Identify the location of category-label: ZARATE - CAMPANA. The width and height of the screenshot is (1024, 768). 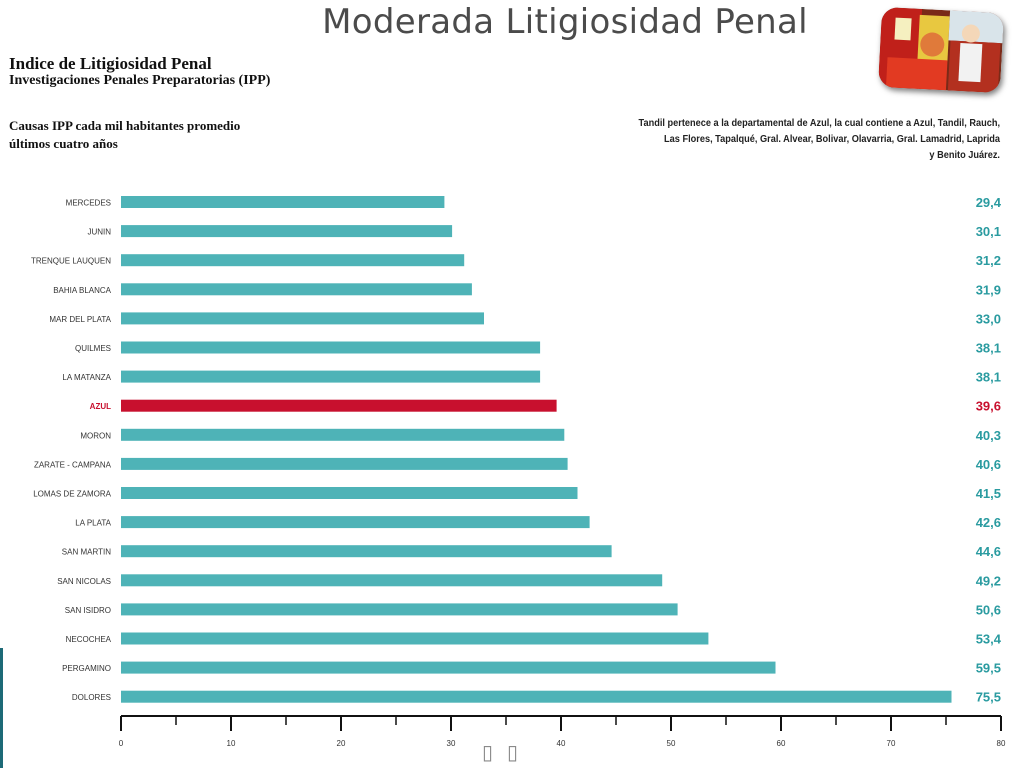
(73, 464).